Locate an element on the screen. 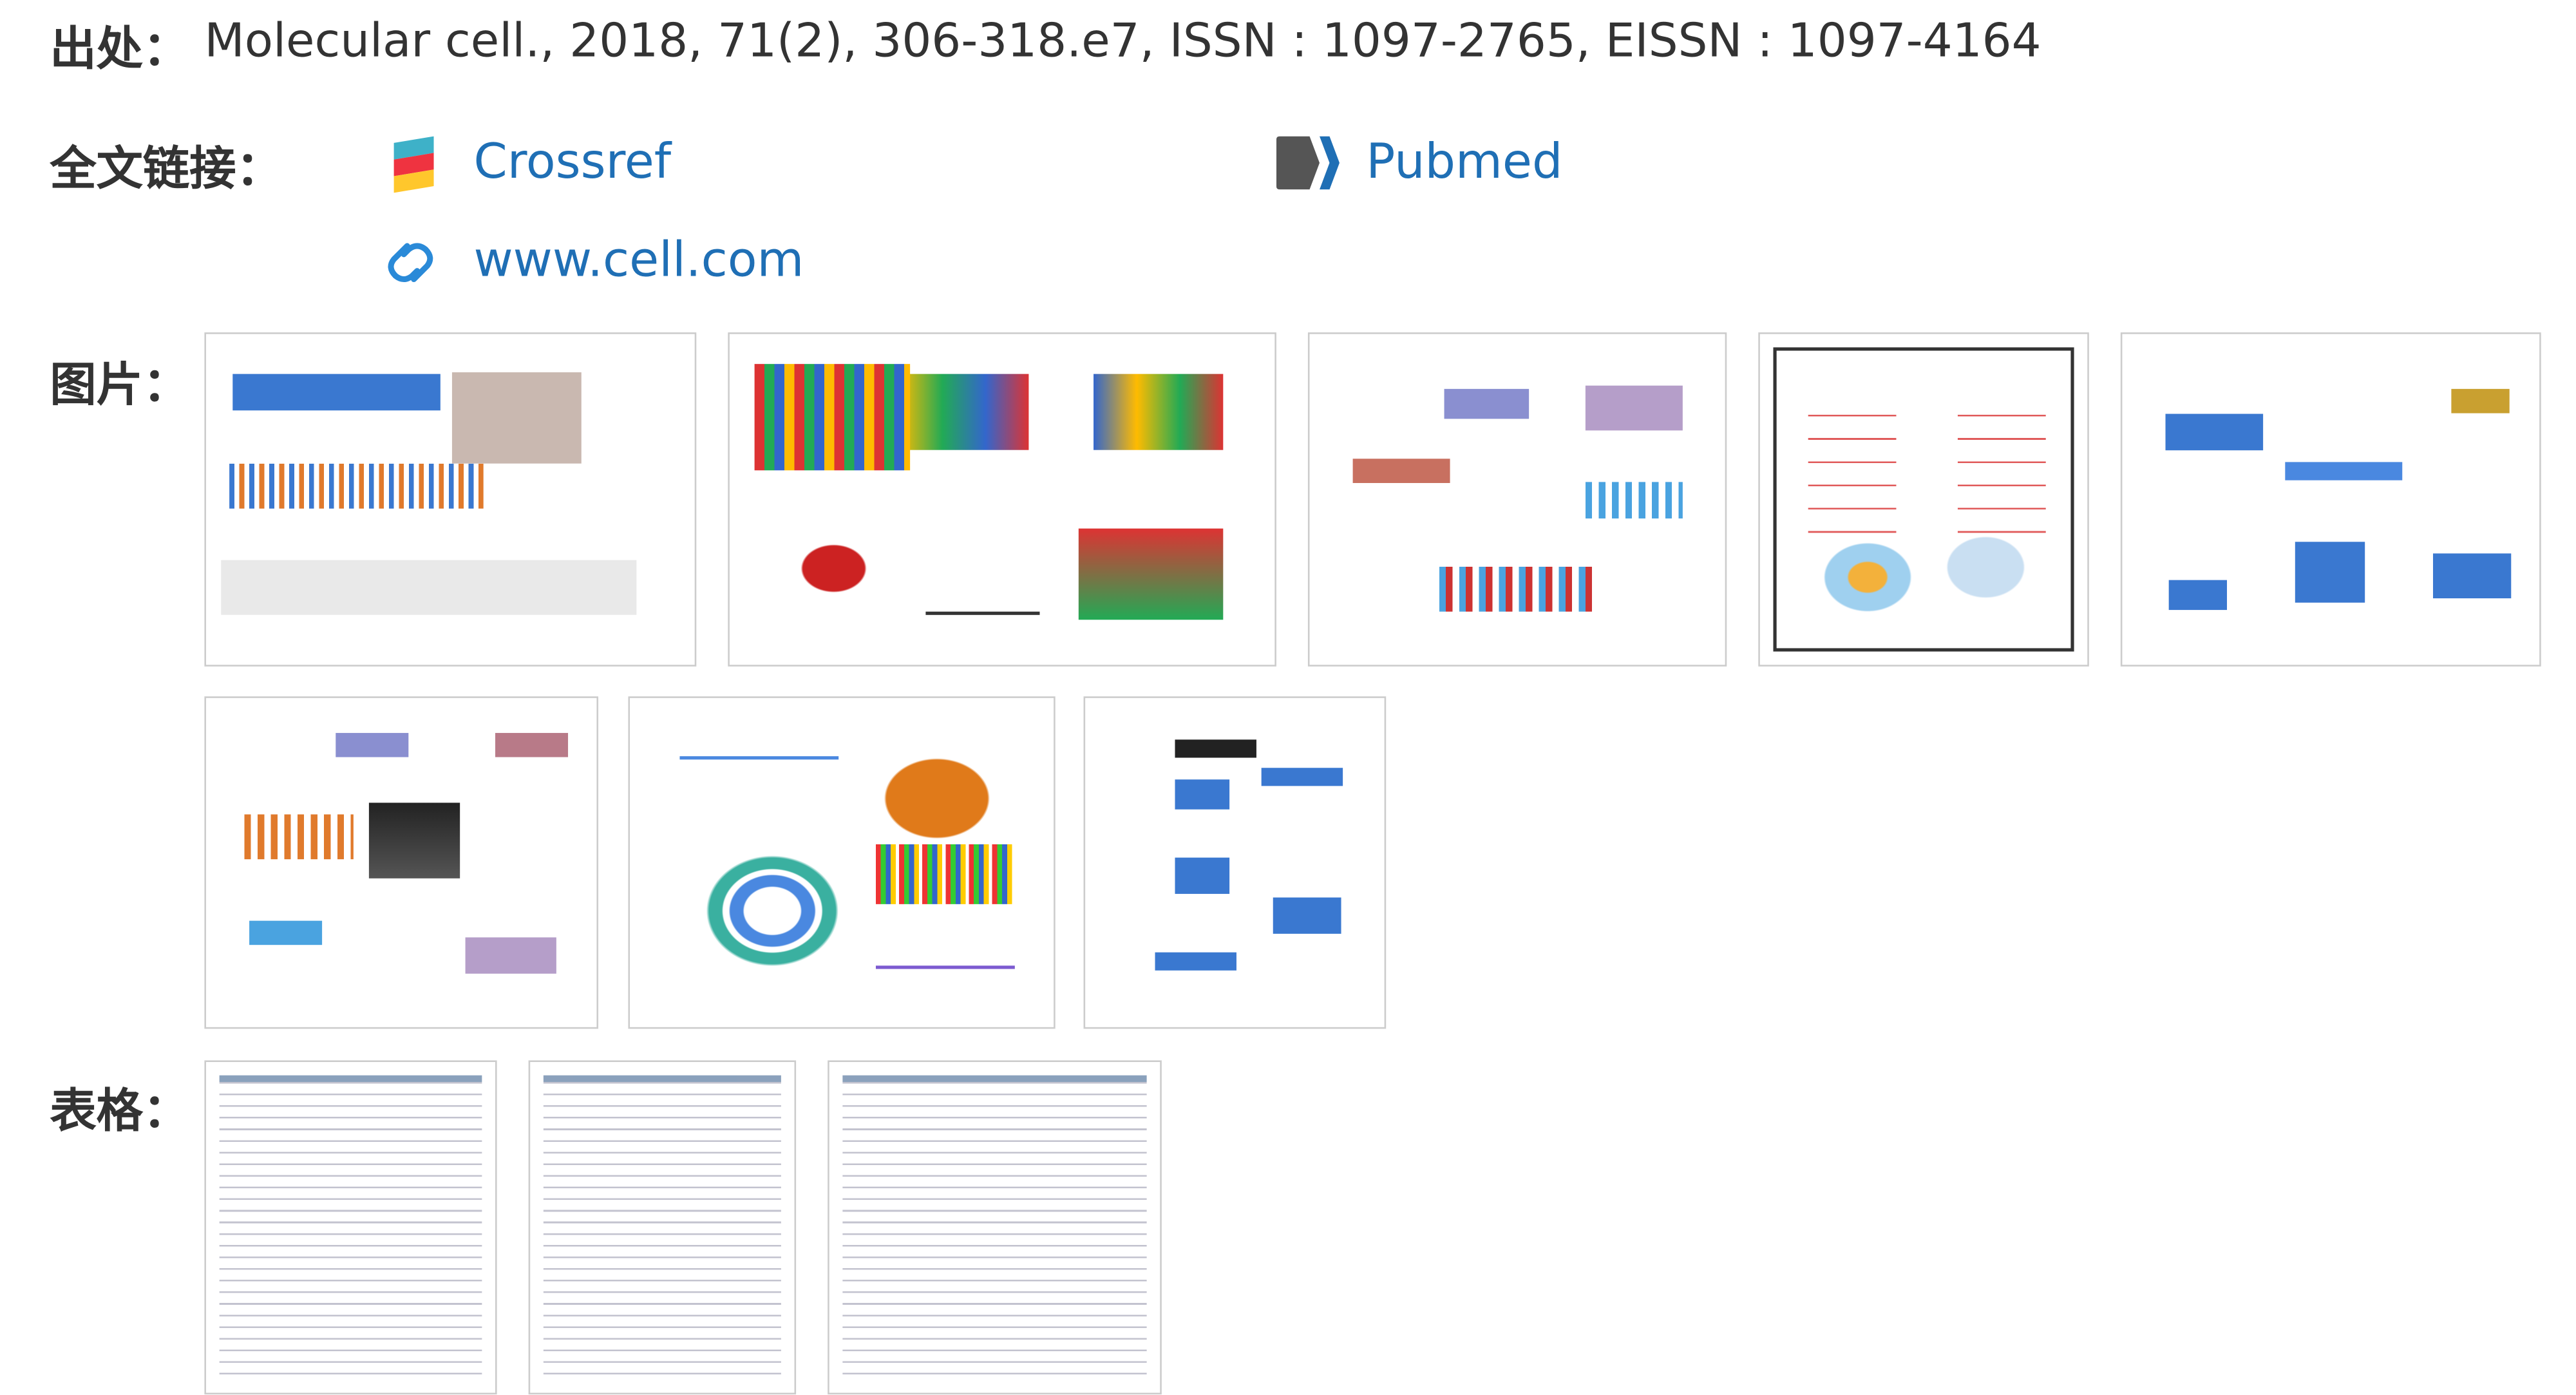 The height and width of the screenshot is (1395, 2576). pubmed-icon is located at coordinates (1308, 163).